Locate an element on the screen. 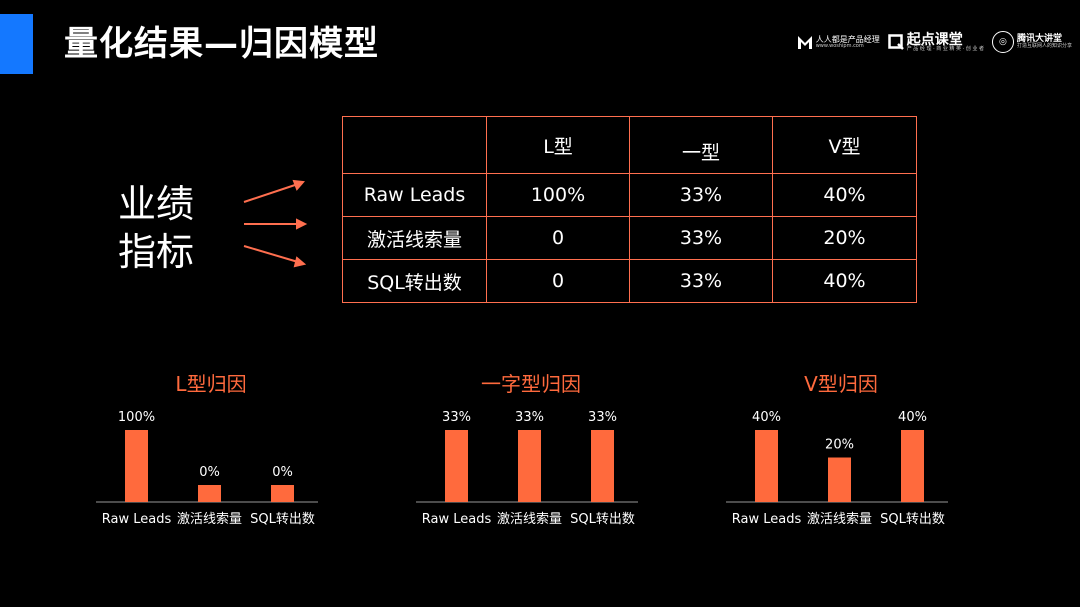  tencent-name: 腾讯大讲堂 is located at coordinates (1039, 39).